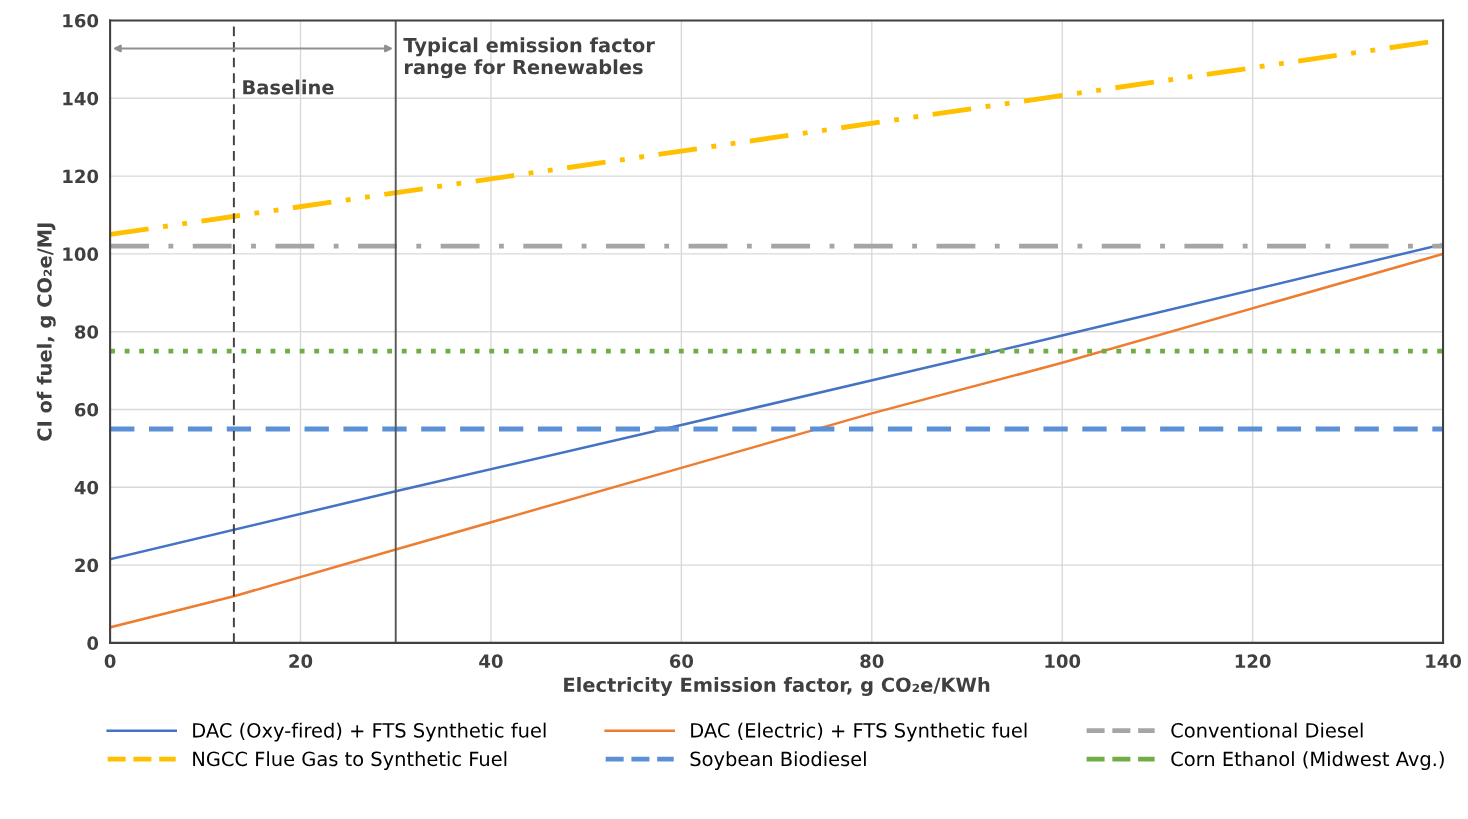 The width and height of the screenshot is (1468, 819). Describe the element at coordinates (859, 732) in the screenshot. I see `legend-label: DAC (Electric) + FTS Synthetic fuel` at that location.